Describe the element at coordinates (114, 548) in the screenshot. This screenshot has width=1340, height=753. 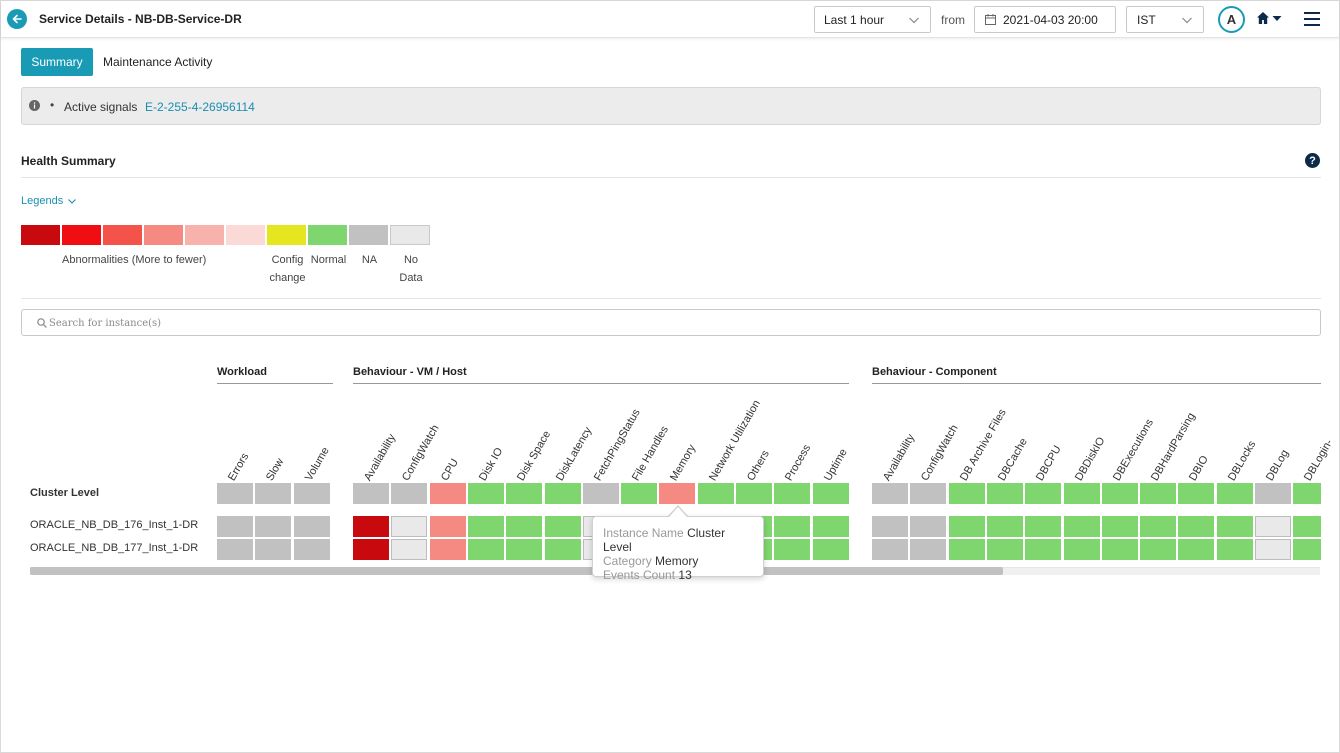
I see `instance-row-label: ORACLE_NB_DB_177_Inst_1-DR` at that location.